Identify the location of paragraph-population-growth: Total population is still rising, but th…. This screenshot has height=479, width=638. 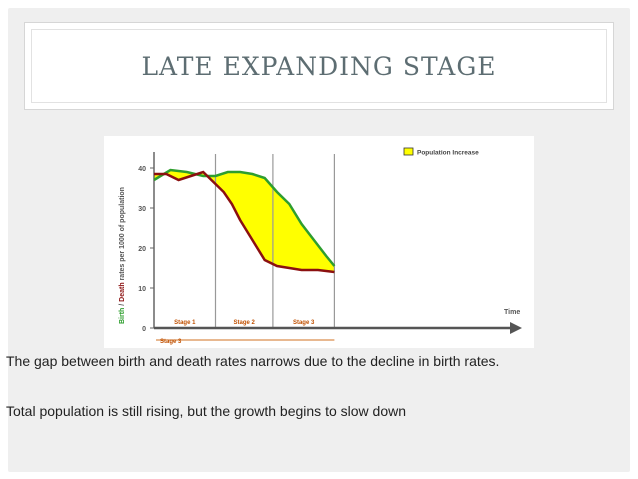
(206, 411).